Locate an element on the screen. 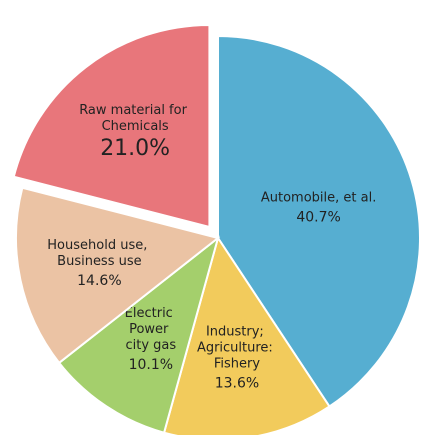  value-label: 14.6% is located at coordinates (99, 281).